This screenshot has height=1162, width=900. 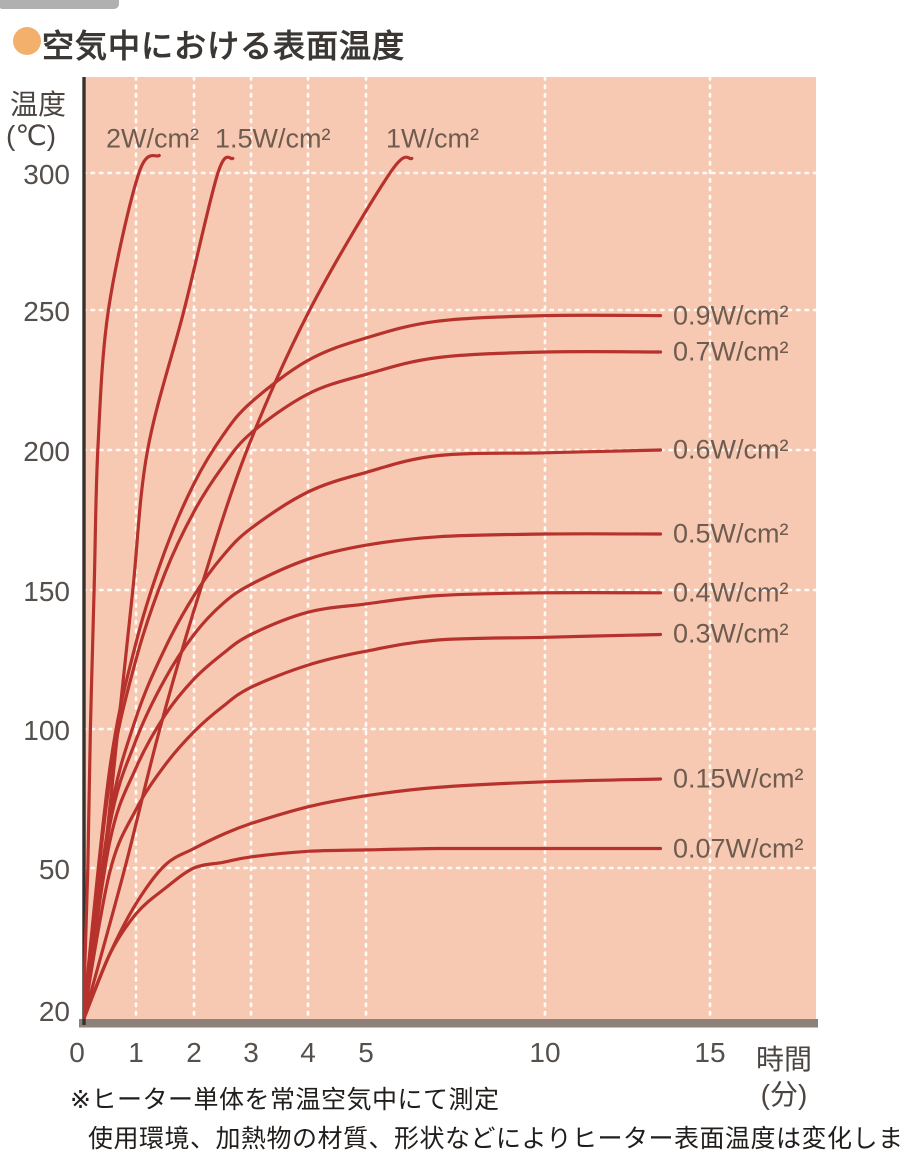 I want to click on x-tick-label: 3, so click(x=251, y=1052).